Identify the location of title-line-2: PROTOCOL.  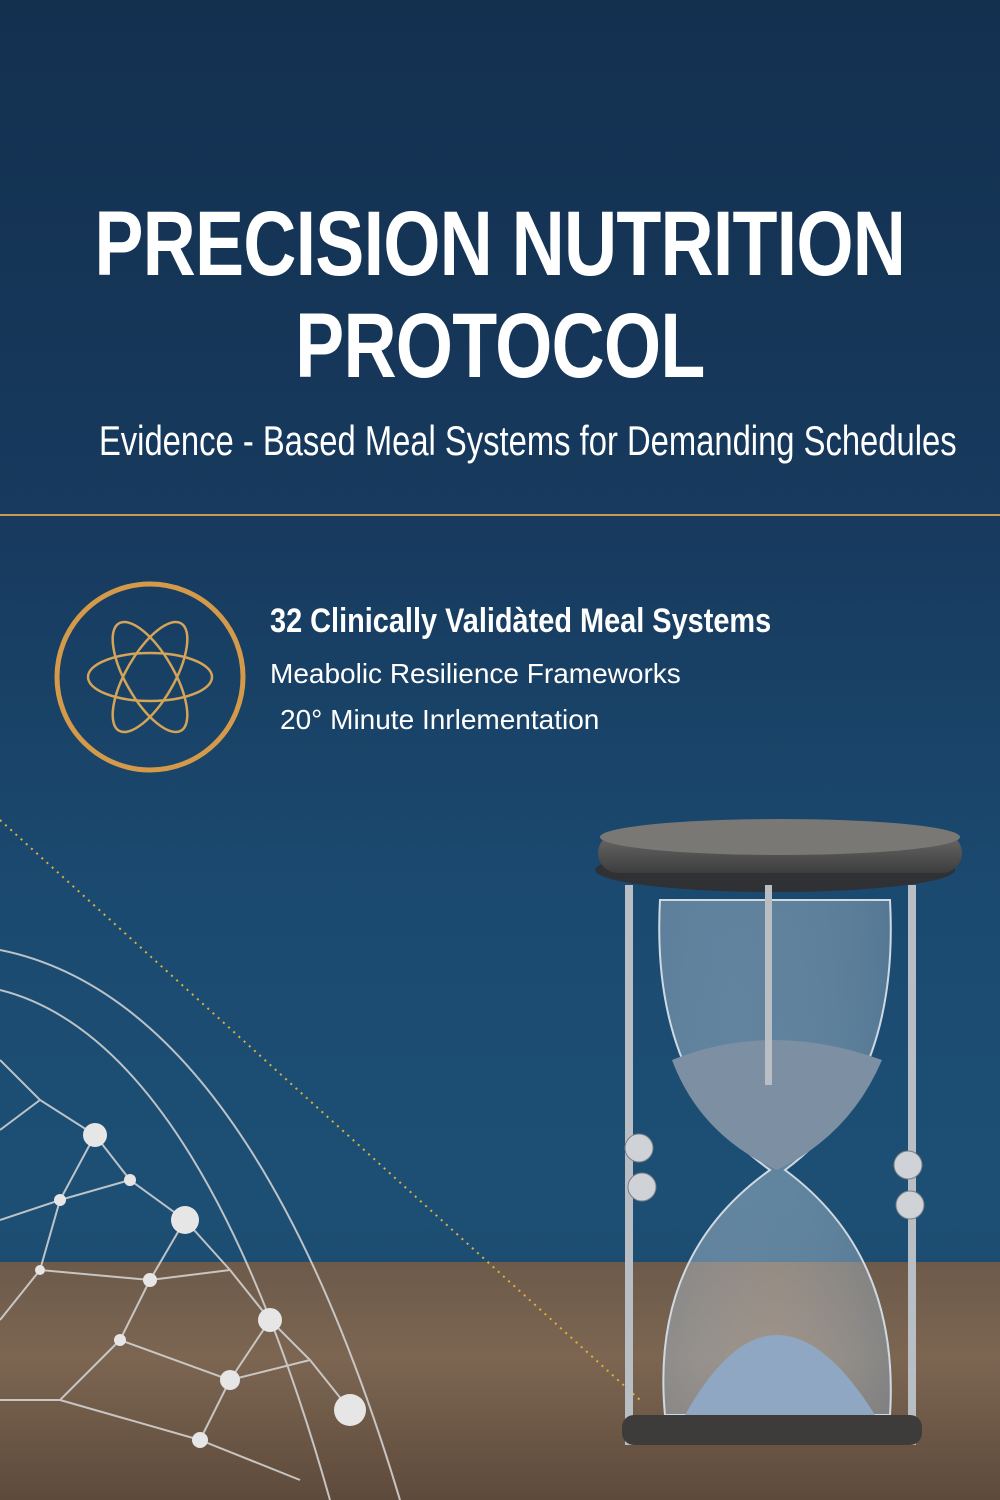
(500, 346).